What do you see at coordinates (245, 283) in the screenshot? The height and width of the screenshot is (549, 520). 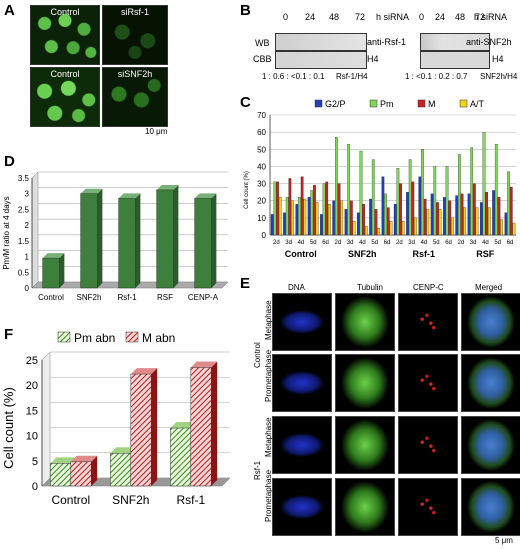 I see `panel-label-e: E` at bounding box center [245, 283].